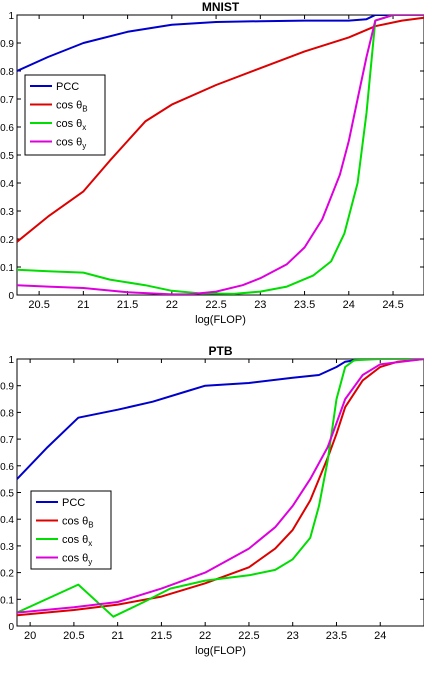 This screenshot has height=676, width=424. What do you see at coordinates (221, 351) in the screenshot?
I see `chart-title: PTB` at bounding box center [221, 351].